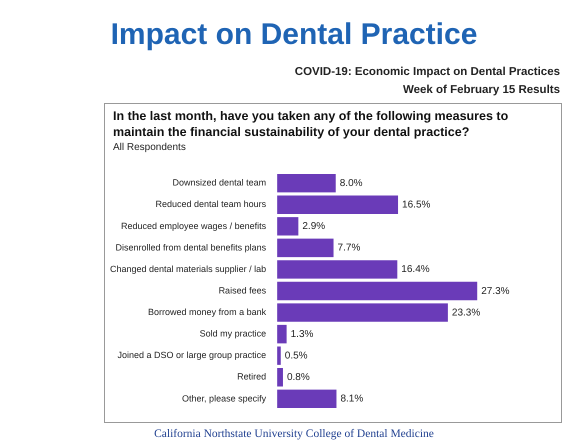 Image resolution: width=588 pixels, height=444 pixels. What do you see at coordinates (211, 204) in the screenshot?
I see `y-tick-label: Reduced dental team hours` at bounding box center [211, 204].